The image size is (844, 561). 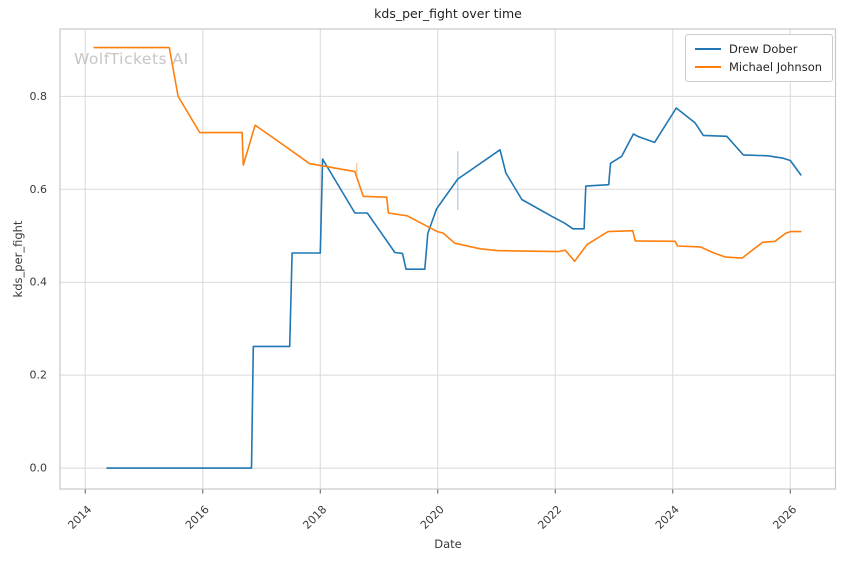 I want to click on legend: Drew Dober Michael Johnson, so click(x=759, y=58).